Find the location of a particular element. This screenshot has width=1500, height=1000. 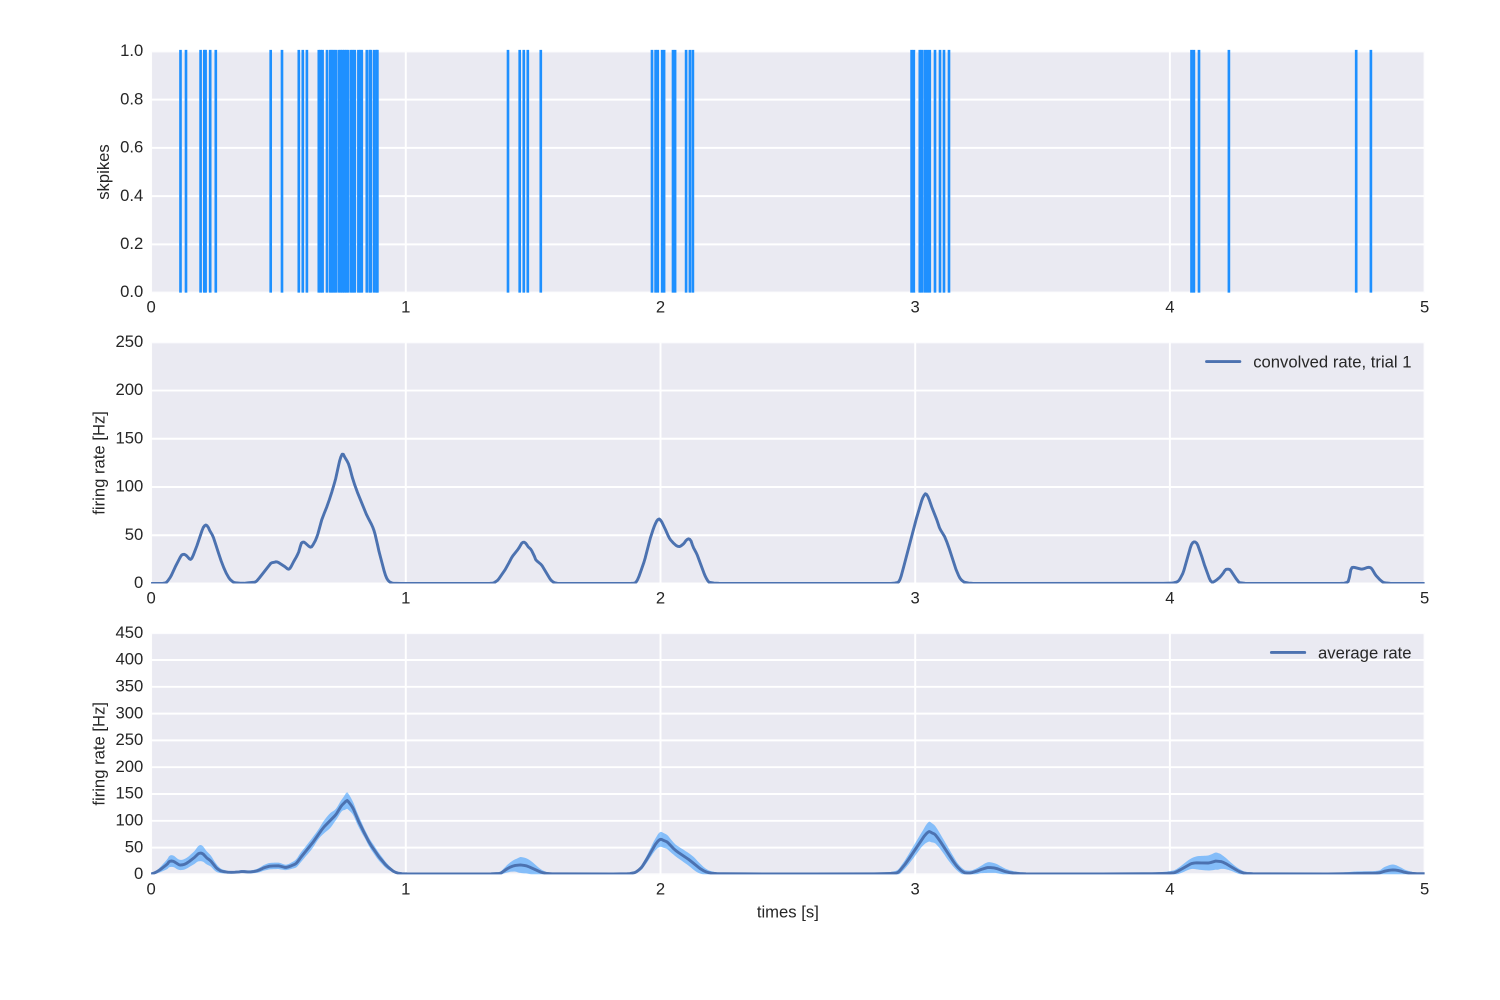

svg-text: 0.4 is located at coordinates (131, 195).